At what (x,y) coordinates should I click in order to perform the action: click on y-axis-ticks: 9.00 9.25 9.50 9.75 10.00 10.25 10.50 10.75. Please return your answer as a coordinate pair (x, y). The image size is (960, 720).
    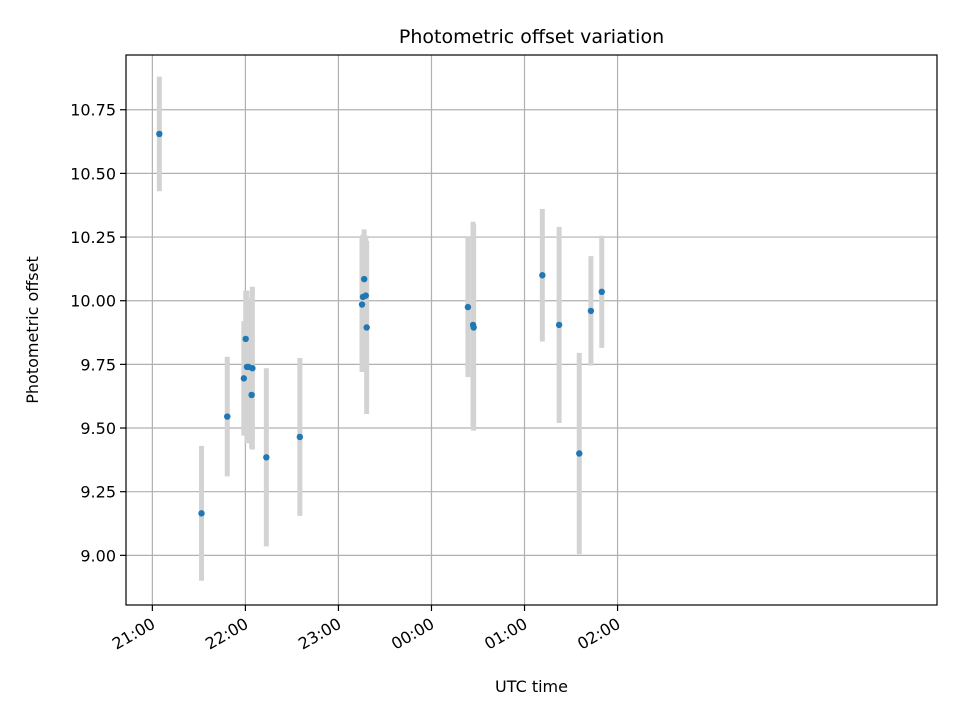
    Looking at the image, I should click on (98, 333).